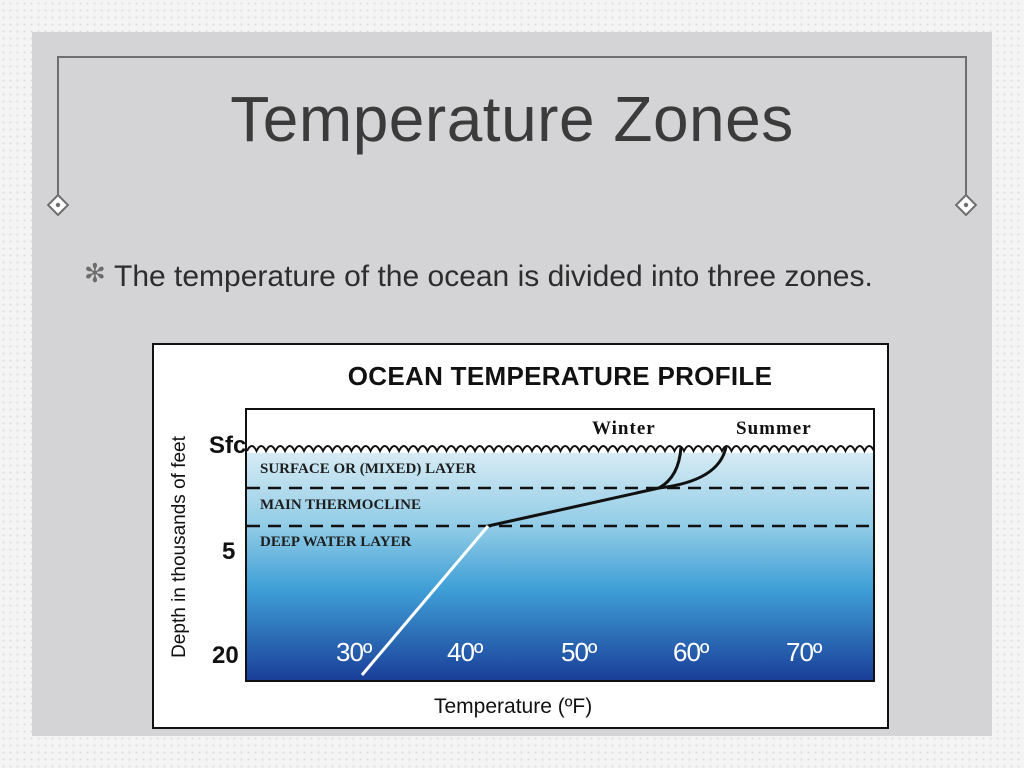 This screenshot has height=768, width=1024. Describe the element at coordinates (465, 652) in the screenshot. I see `temperature-tick-40: 40º` at that location.